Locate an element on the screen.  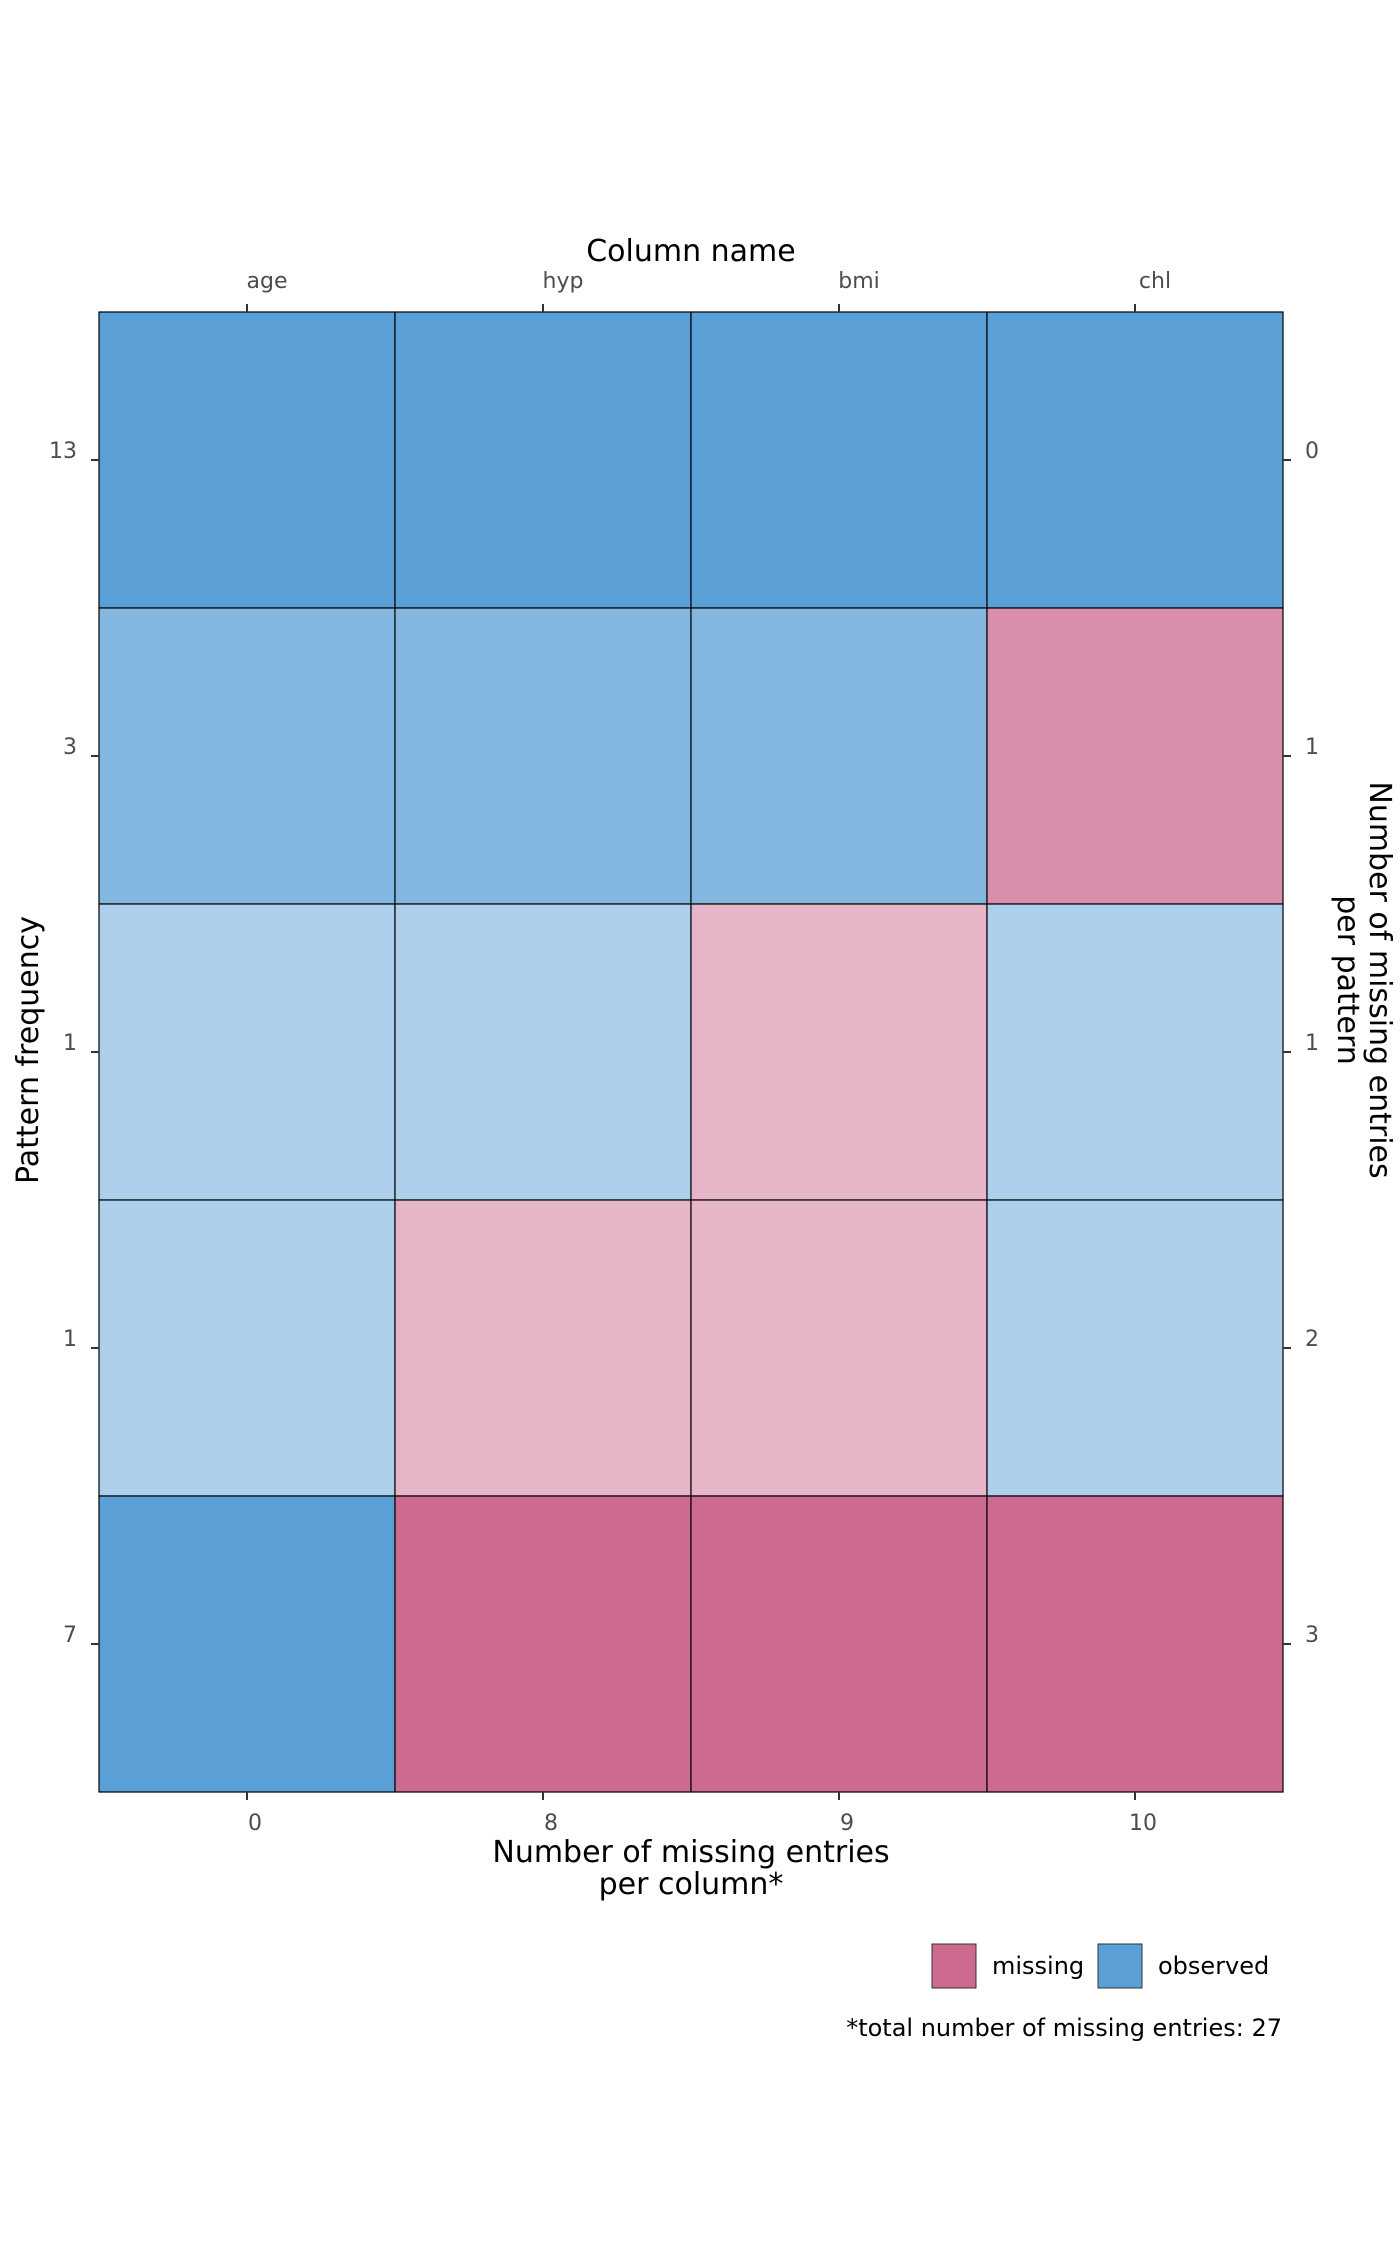
cell-chl-row-5-missing is located at coordinates (1135, 1644).